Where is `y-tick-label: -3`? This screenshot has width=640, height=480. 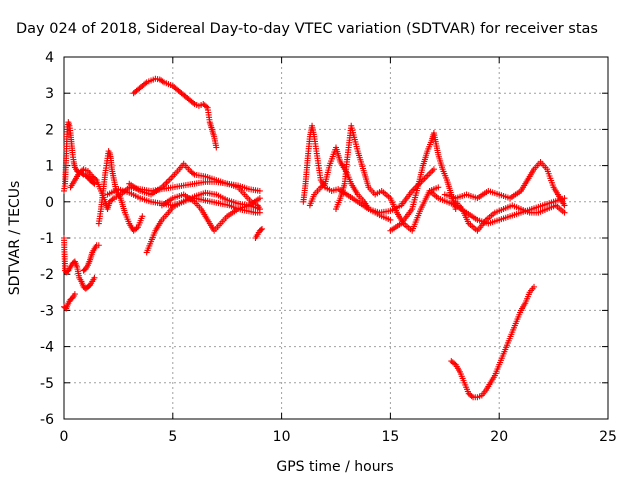 y-tick-label: -3 is located at coordinates (47, 311).